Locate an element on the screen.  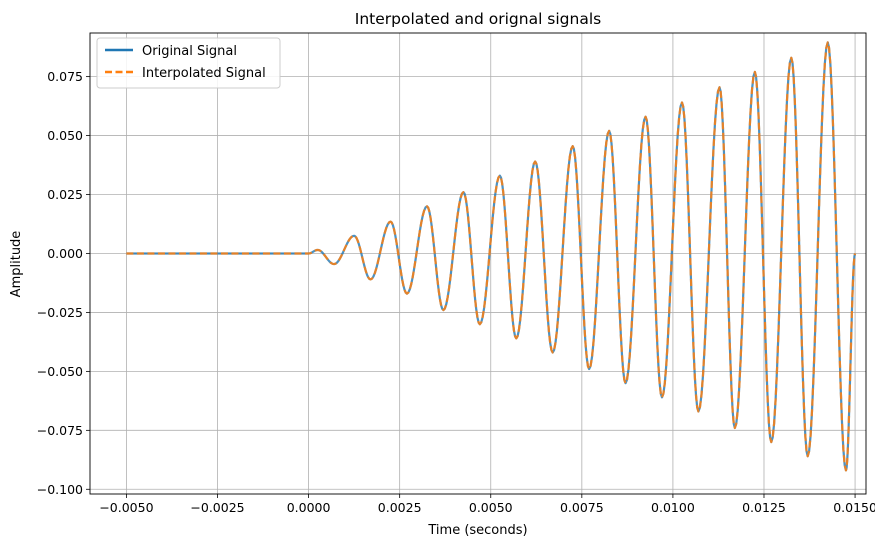
y-tick-label: 0.075 is located at coordinates (65, 76).